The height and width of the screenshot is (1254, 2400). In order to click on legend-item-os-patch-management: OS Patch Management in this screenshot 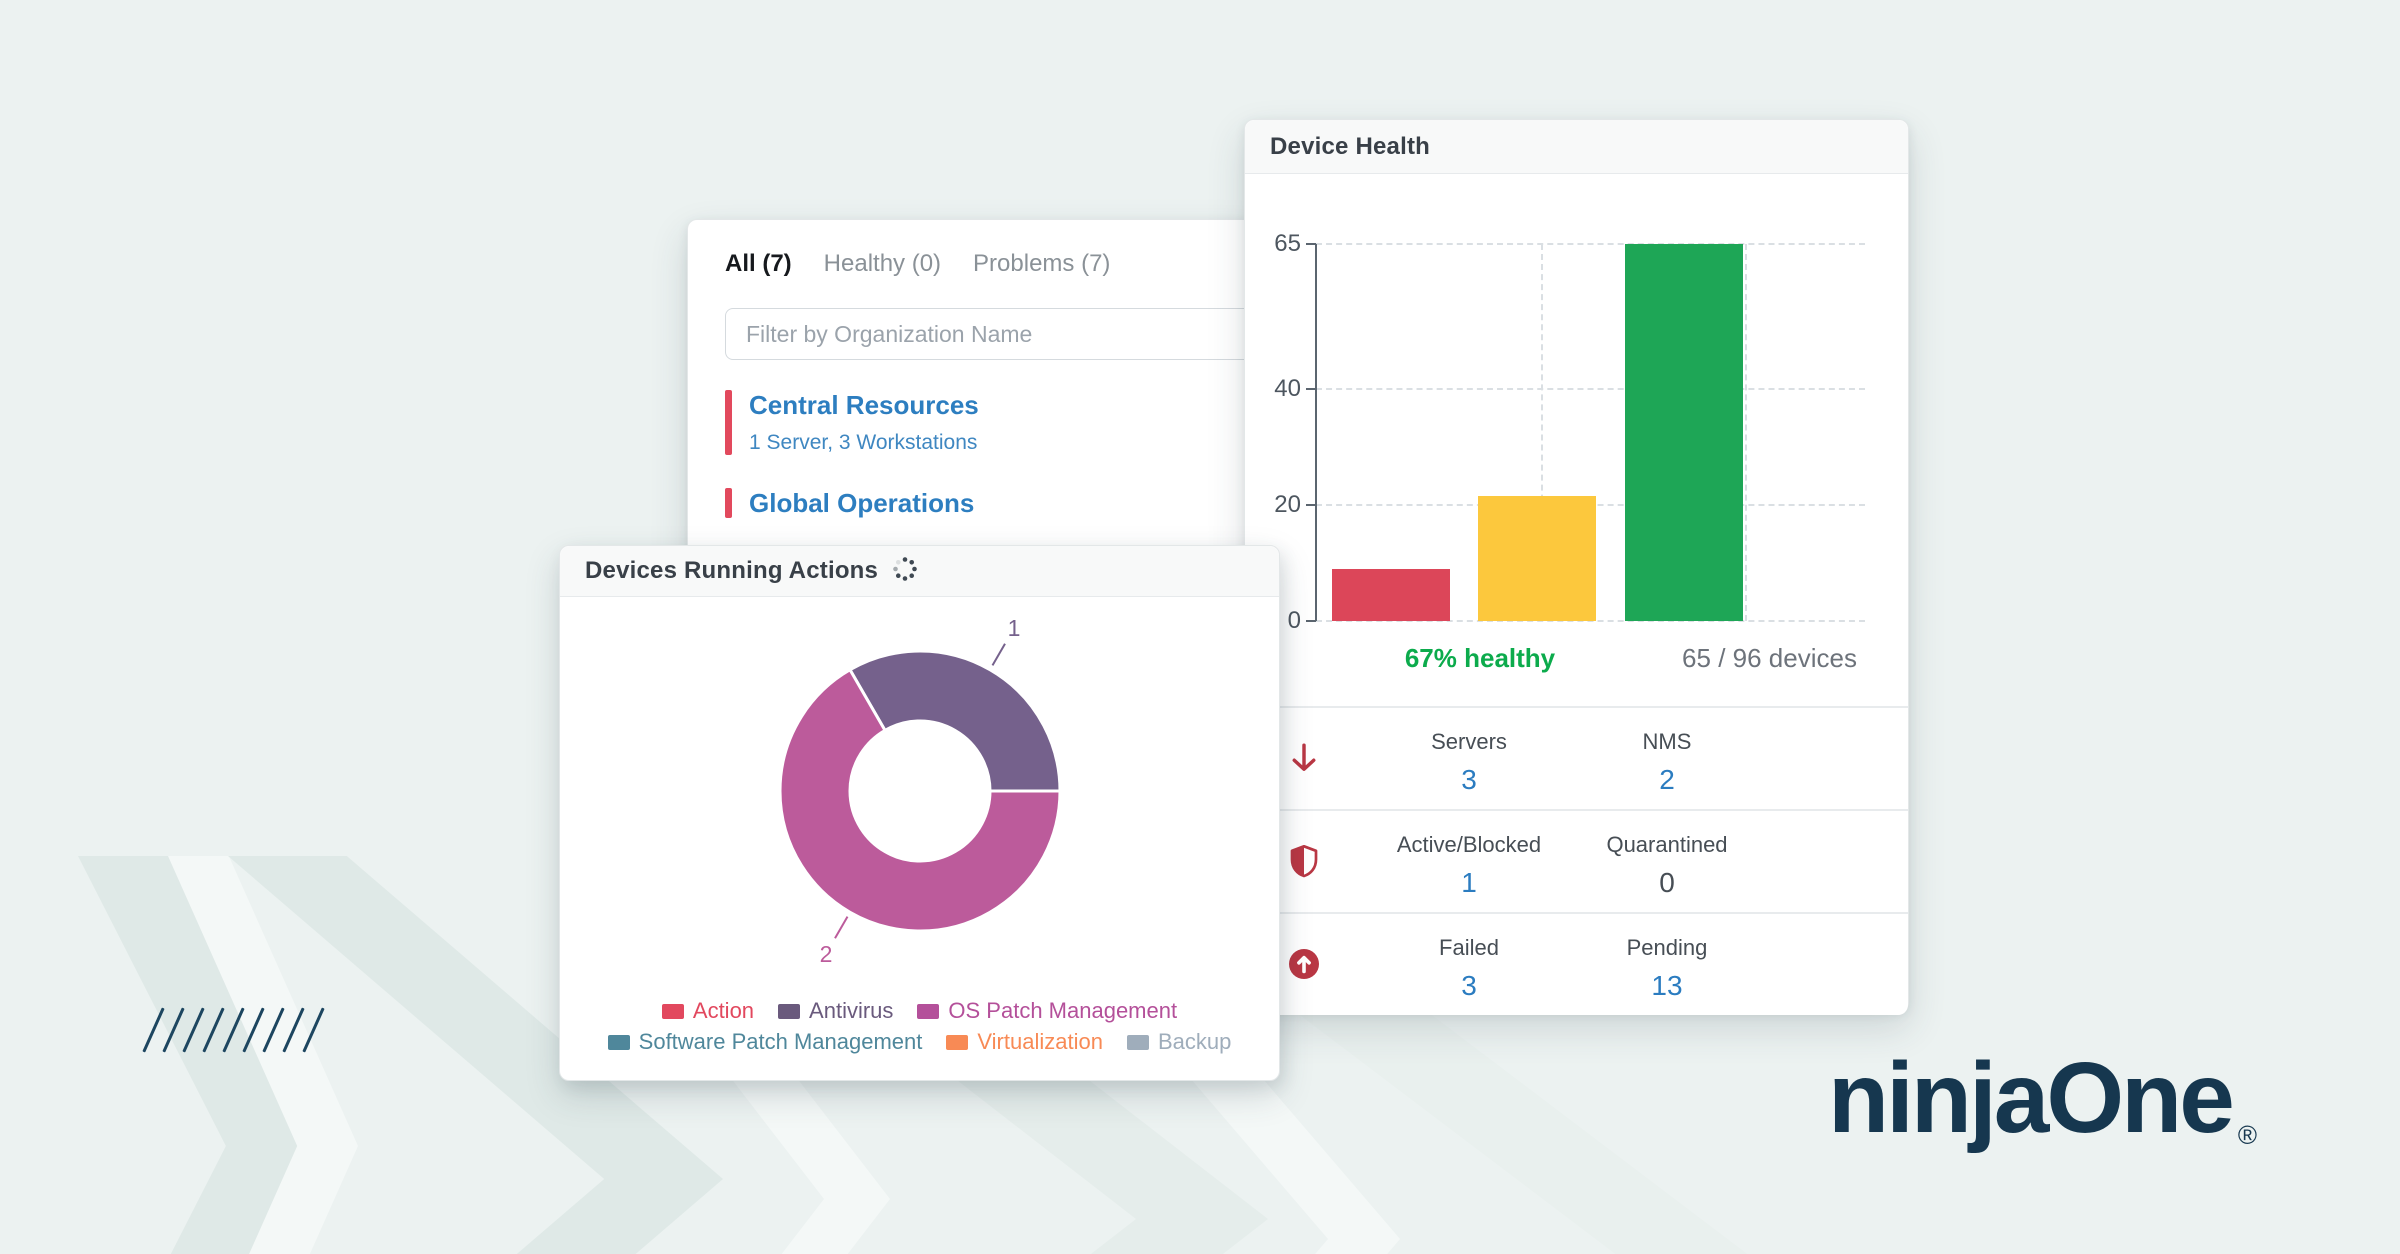, I will do `click(1047, 1011)`.